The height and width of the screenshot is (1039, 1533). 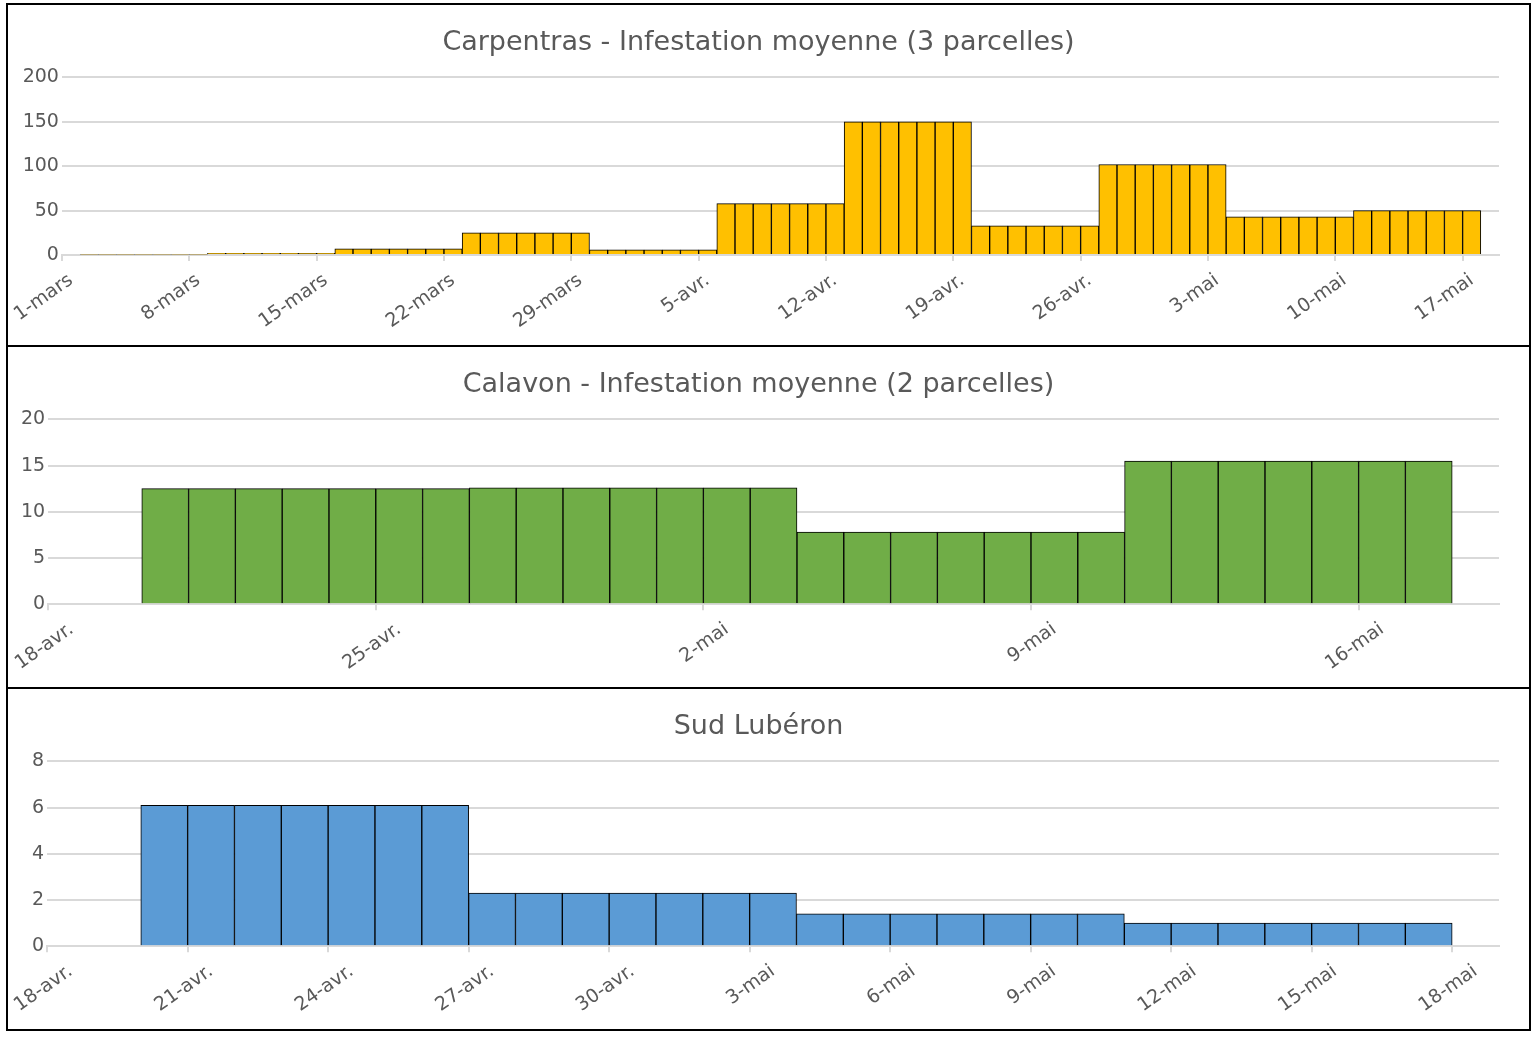 I want to click on y-tick-label: 50, so click(x=46, y=208).